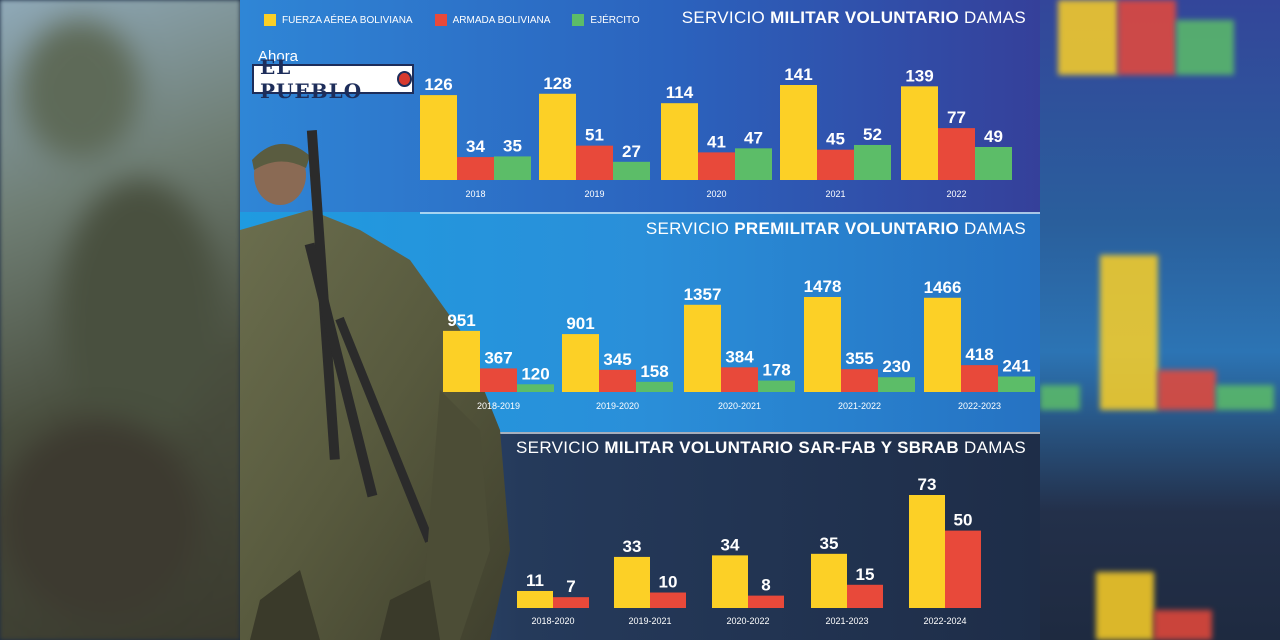 This screenshot has height=640, width=1280. What do you see at coordinates (617, 359) in the screenshot?
I see `data-label: 345` at bounding box center [617, 359].